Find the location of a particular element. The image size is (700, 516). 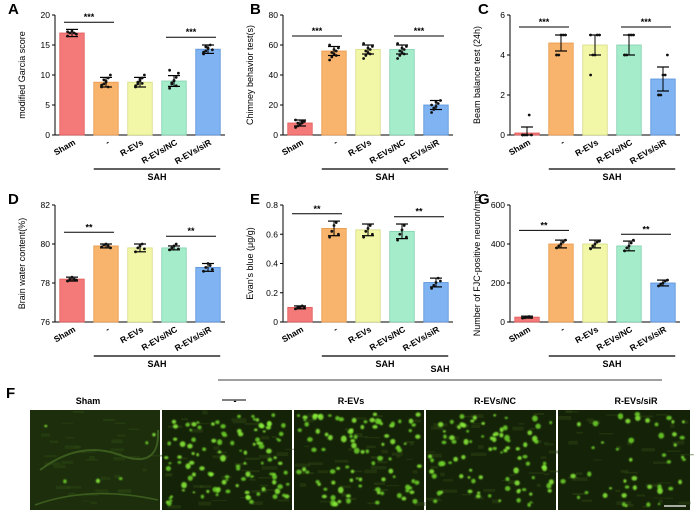

micrograph-Sham is located at coordinates (97, 460).